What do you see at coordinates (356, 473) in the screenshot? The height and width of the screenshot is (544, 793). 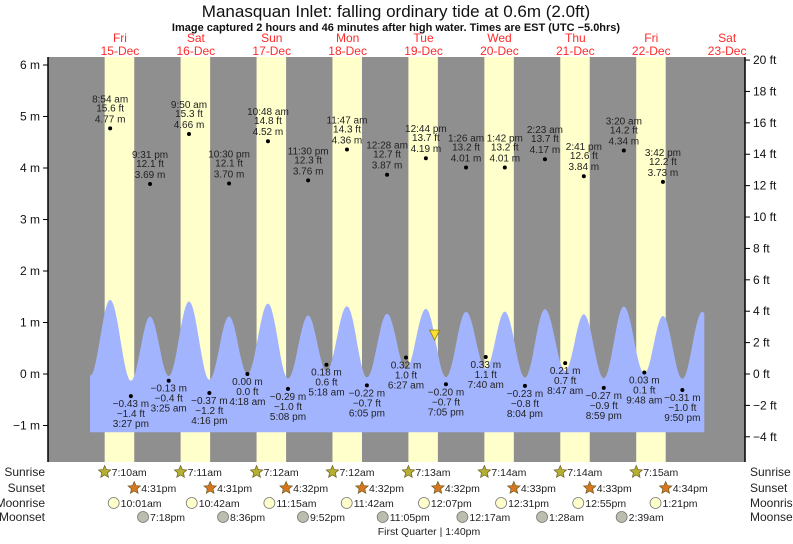 I see `sunrise-time: 7:12am` at bounding box center [356, 473].